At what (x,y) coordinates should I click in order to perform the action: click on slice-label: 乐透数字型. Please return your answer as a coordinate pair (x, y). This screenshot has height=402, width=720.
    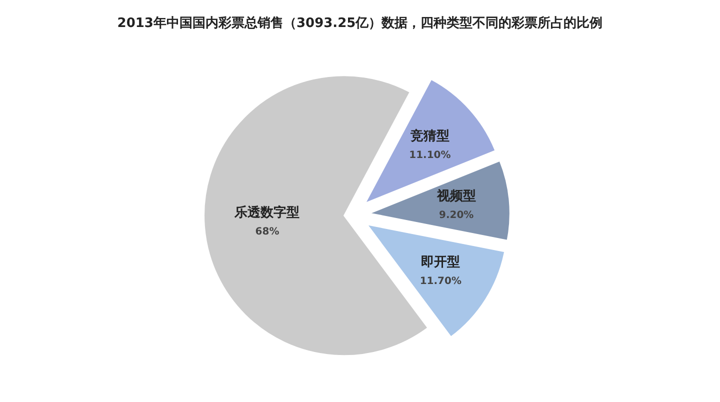
    Looking at the image, I should click on (267, 212).